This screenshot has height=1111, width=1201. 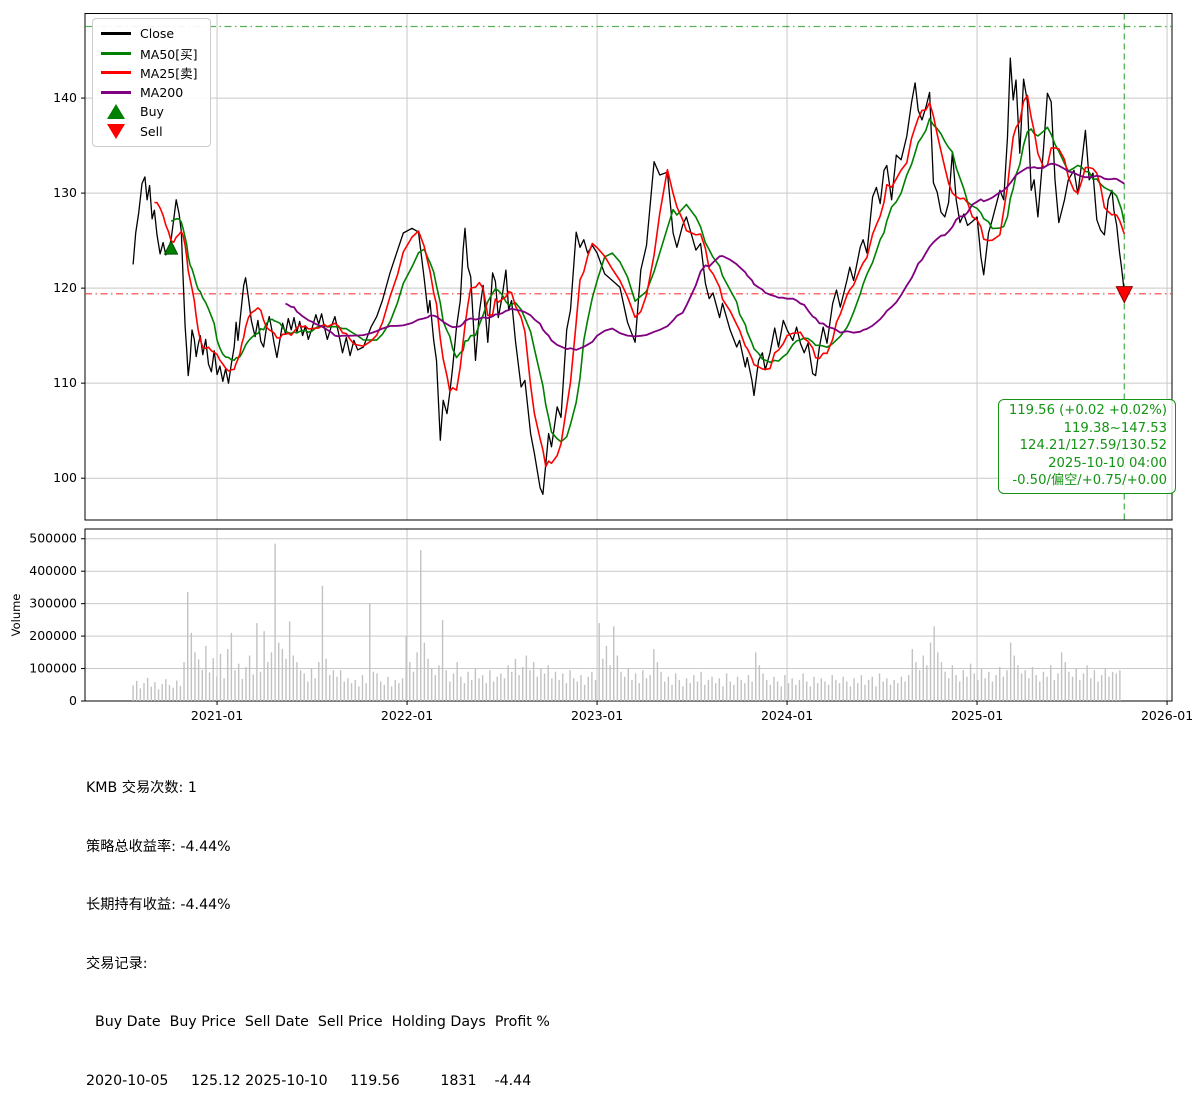 What do you see at coordinates (65, 287) in the screenshot?
I see `price-panel-ytick-label: 120` at bounding box center [65, 287].